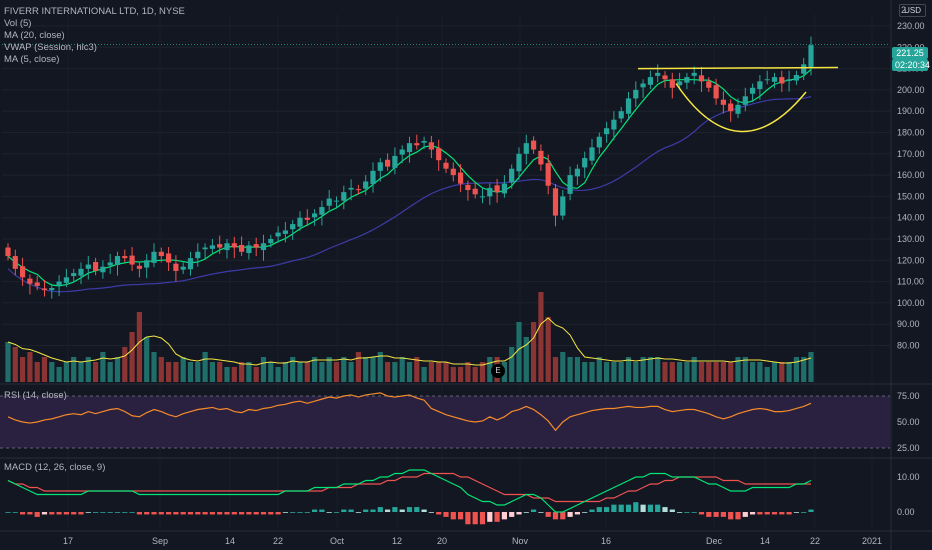 The image size is (932, 550). Describe the element at coordinates (50, 47) in the screenshot. I see `indicator-vwap: VWAP (Session, hlc3)` at that location.